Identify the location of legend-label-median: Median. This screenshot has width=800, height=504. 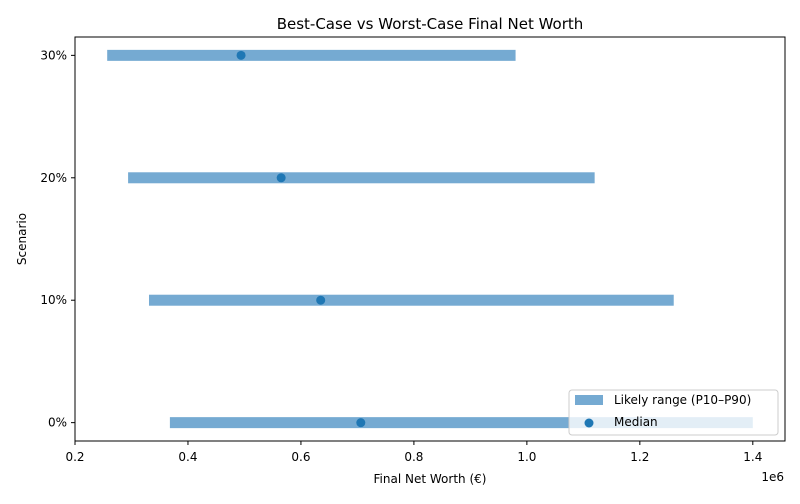
(636, 422).